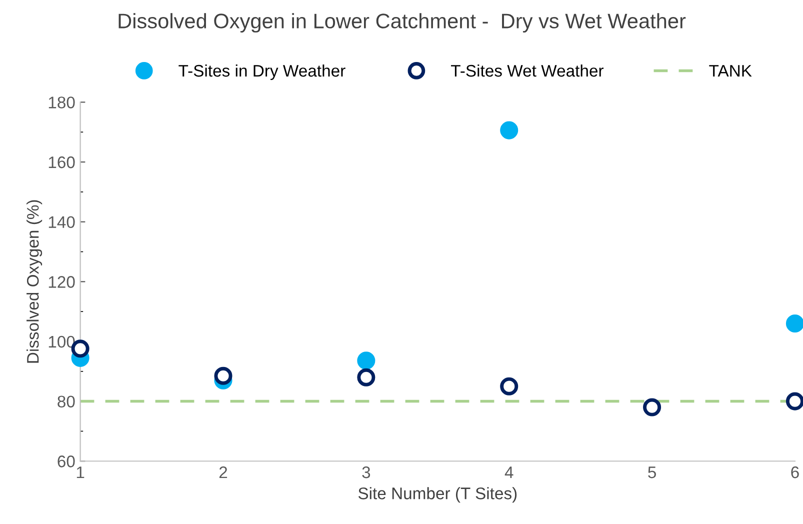  Describe the element at coordinates (61, 102) in the screenshot. I see `y-tick-label: 180` at that location.